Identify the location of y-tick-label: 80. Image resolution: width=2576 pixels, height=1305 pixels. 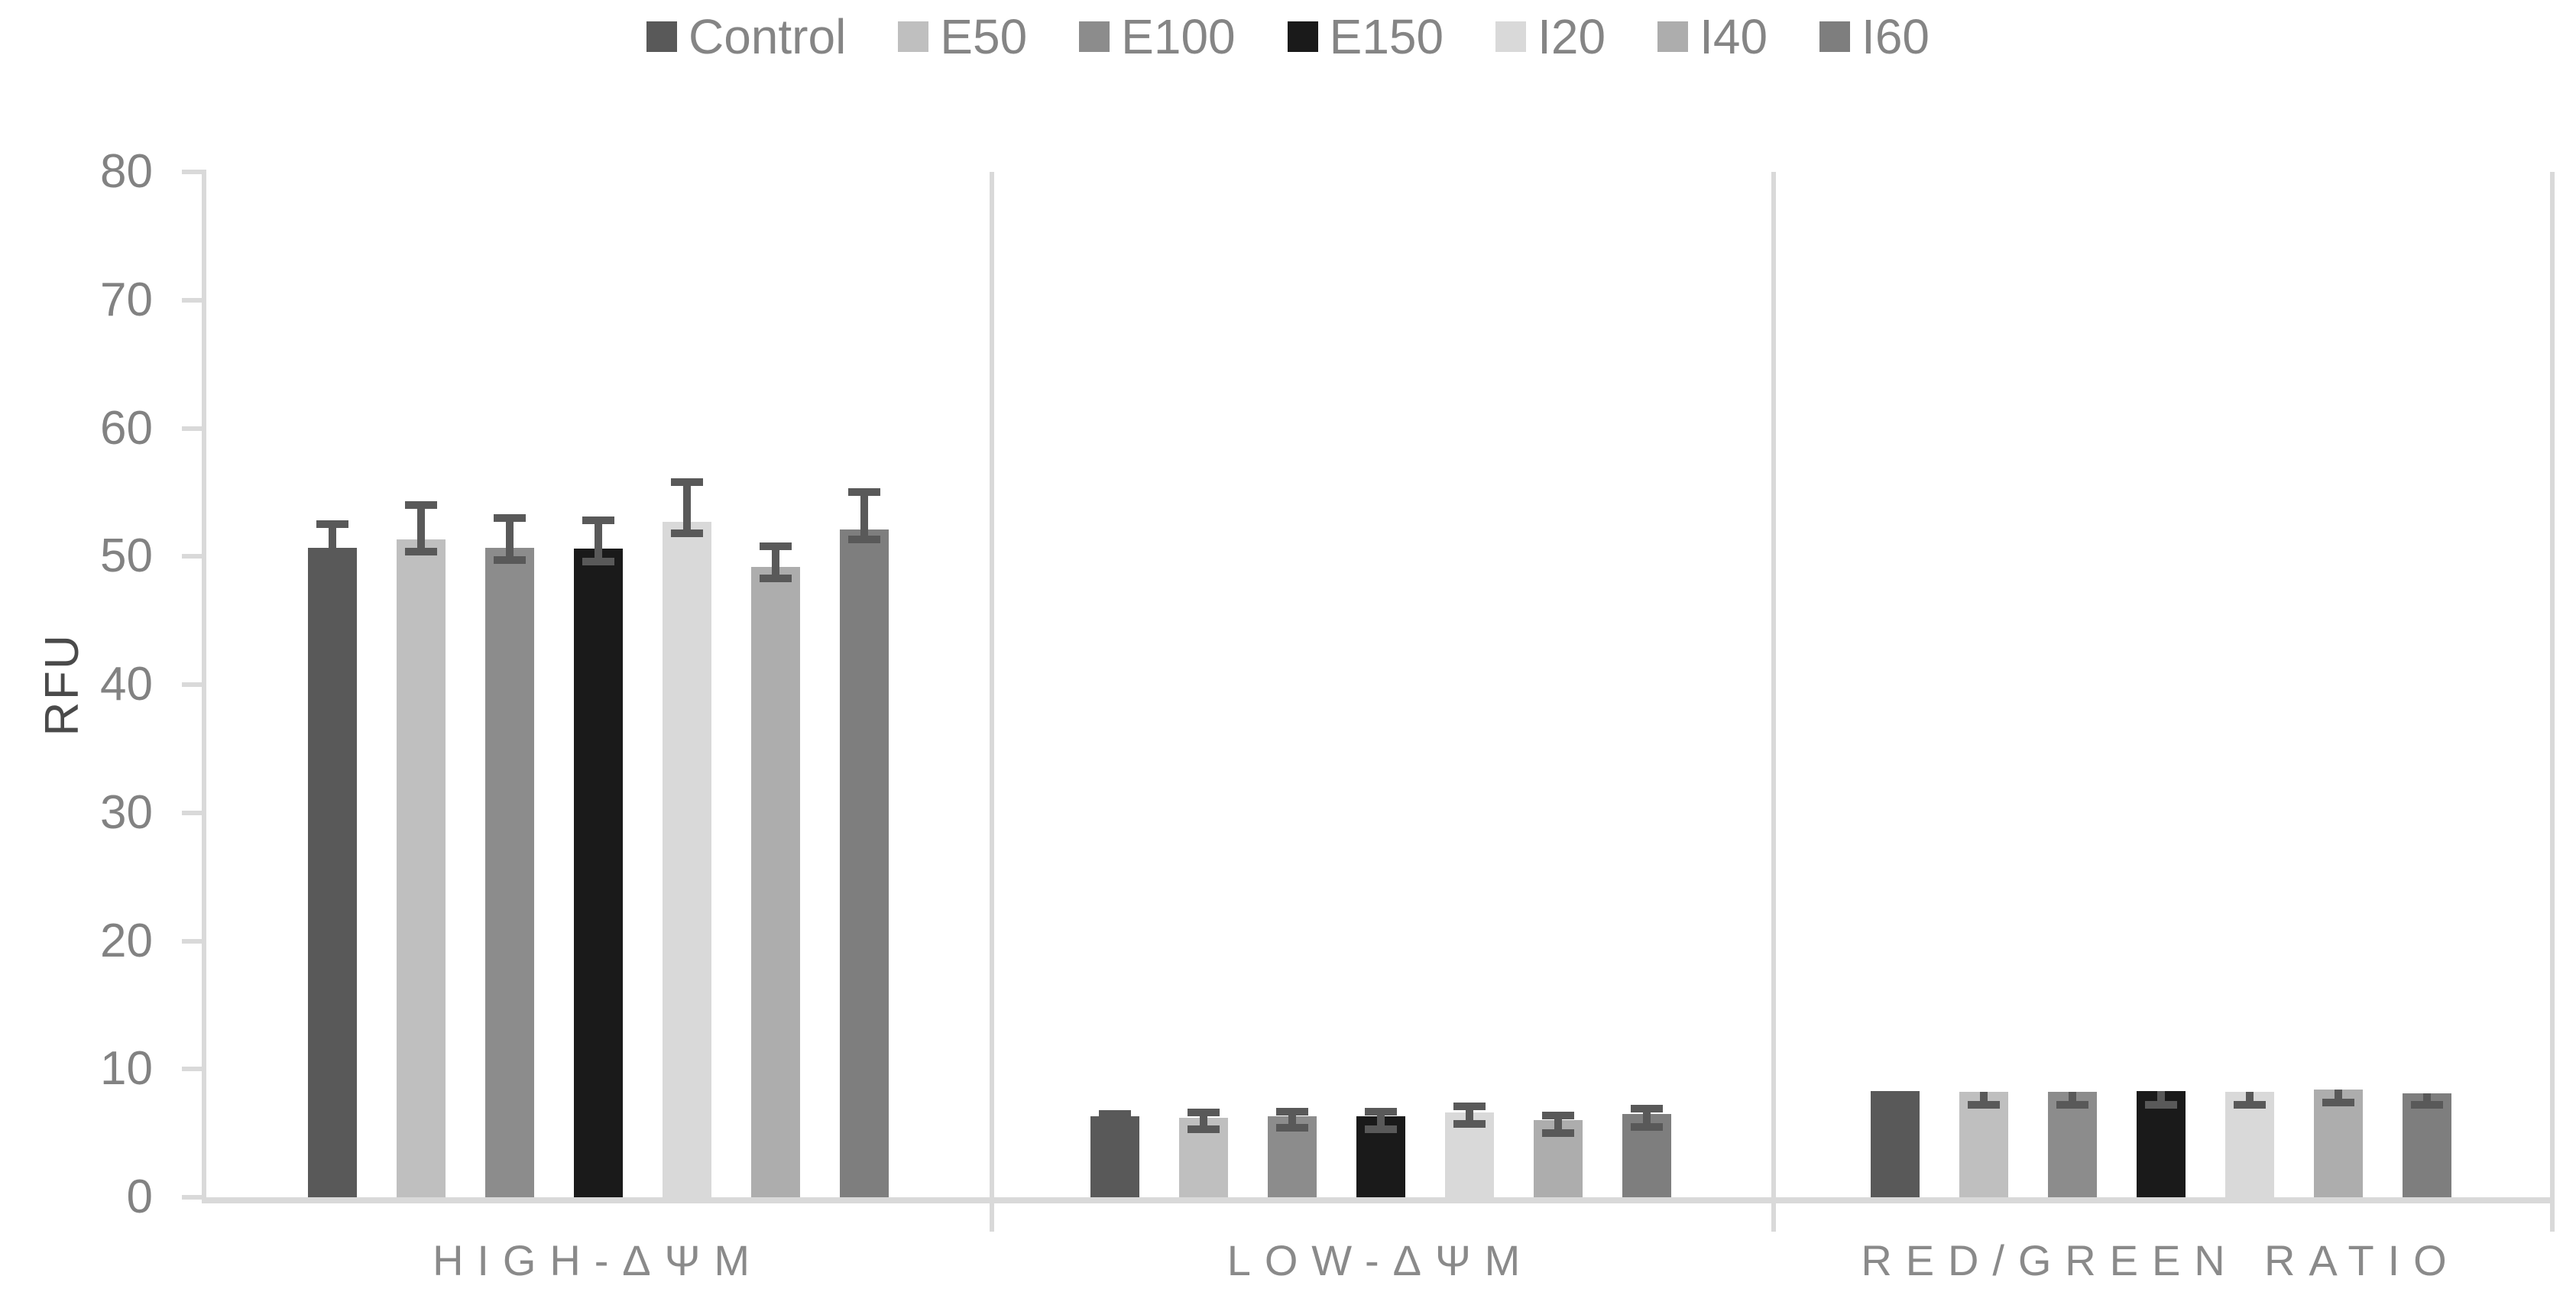
(127, 171).